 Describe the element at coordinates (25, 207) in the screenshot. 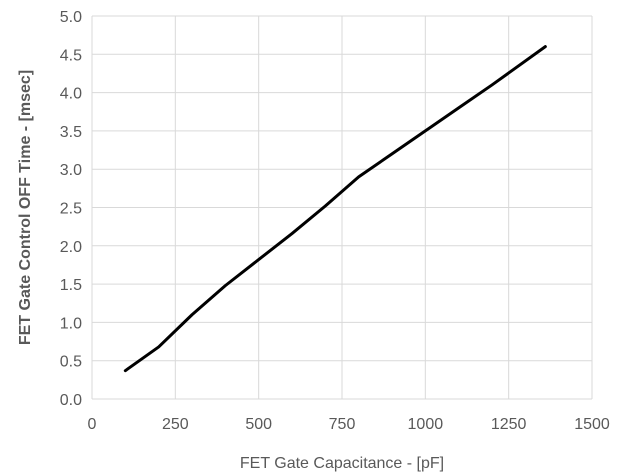

I see `y-axis-title: FET Gate Control OFF Time - [msec]` at that location.